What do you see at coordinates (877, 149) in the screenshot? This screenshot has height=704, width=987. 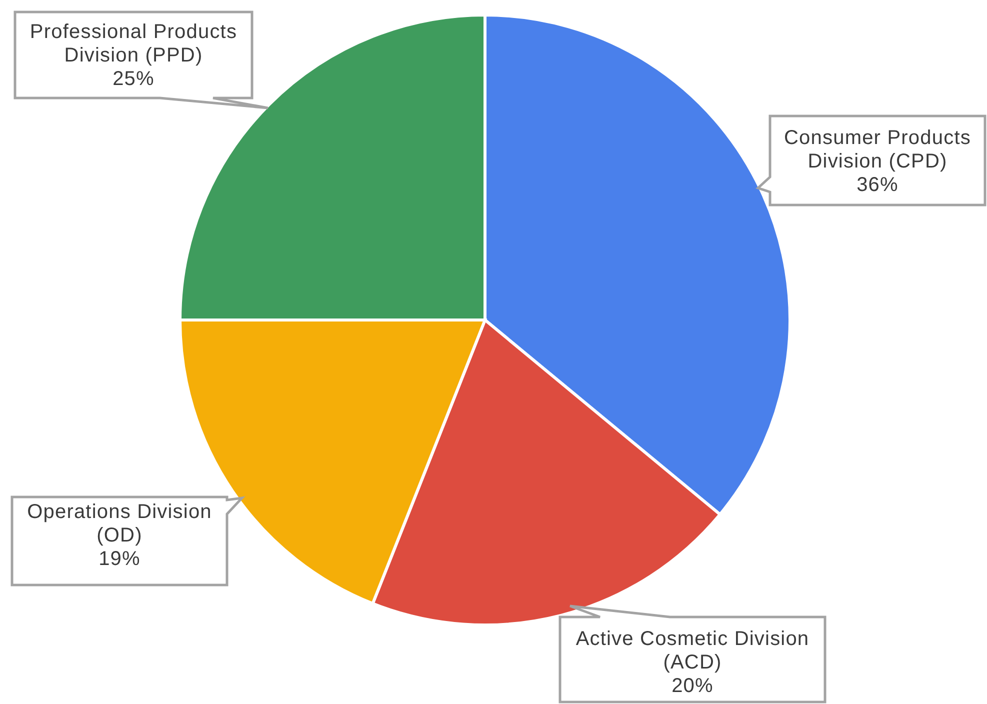 I see `slice-label: Consumer Products Division (CPD)` at bounding box center [877, 149].